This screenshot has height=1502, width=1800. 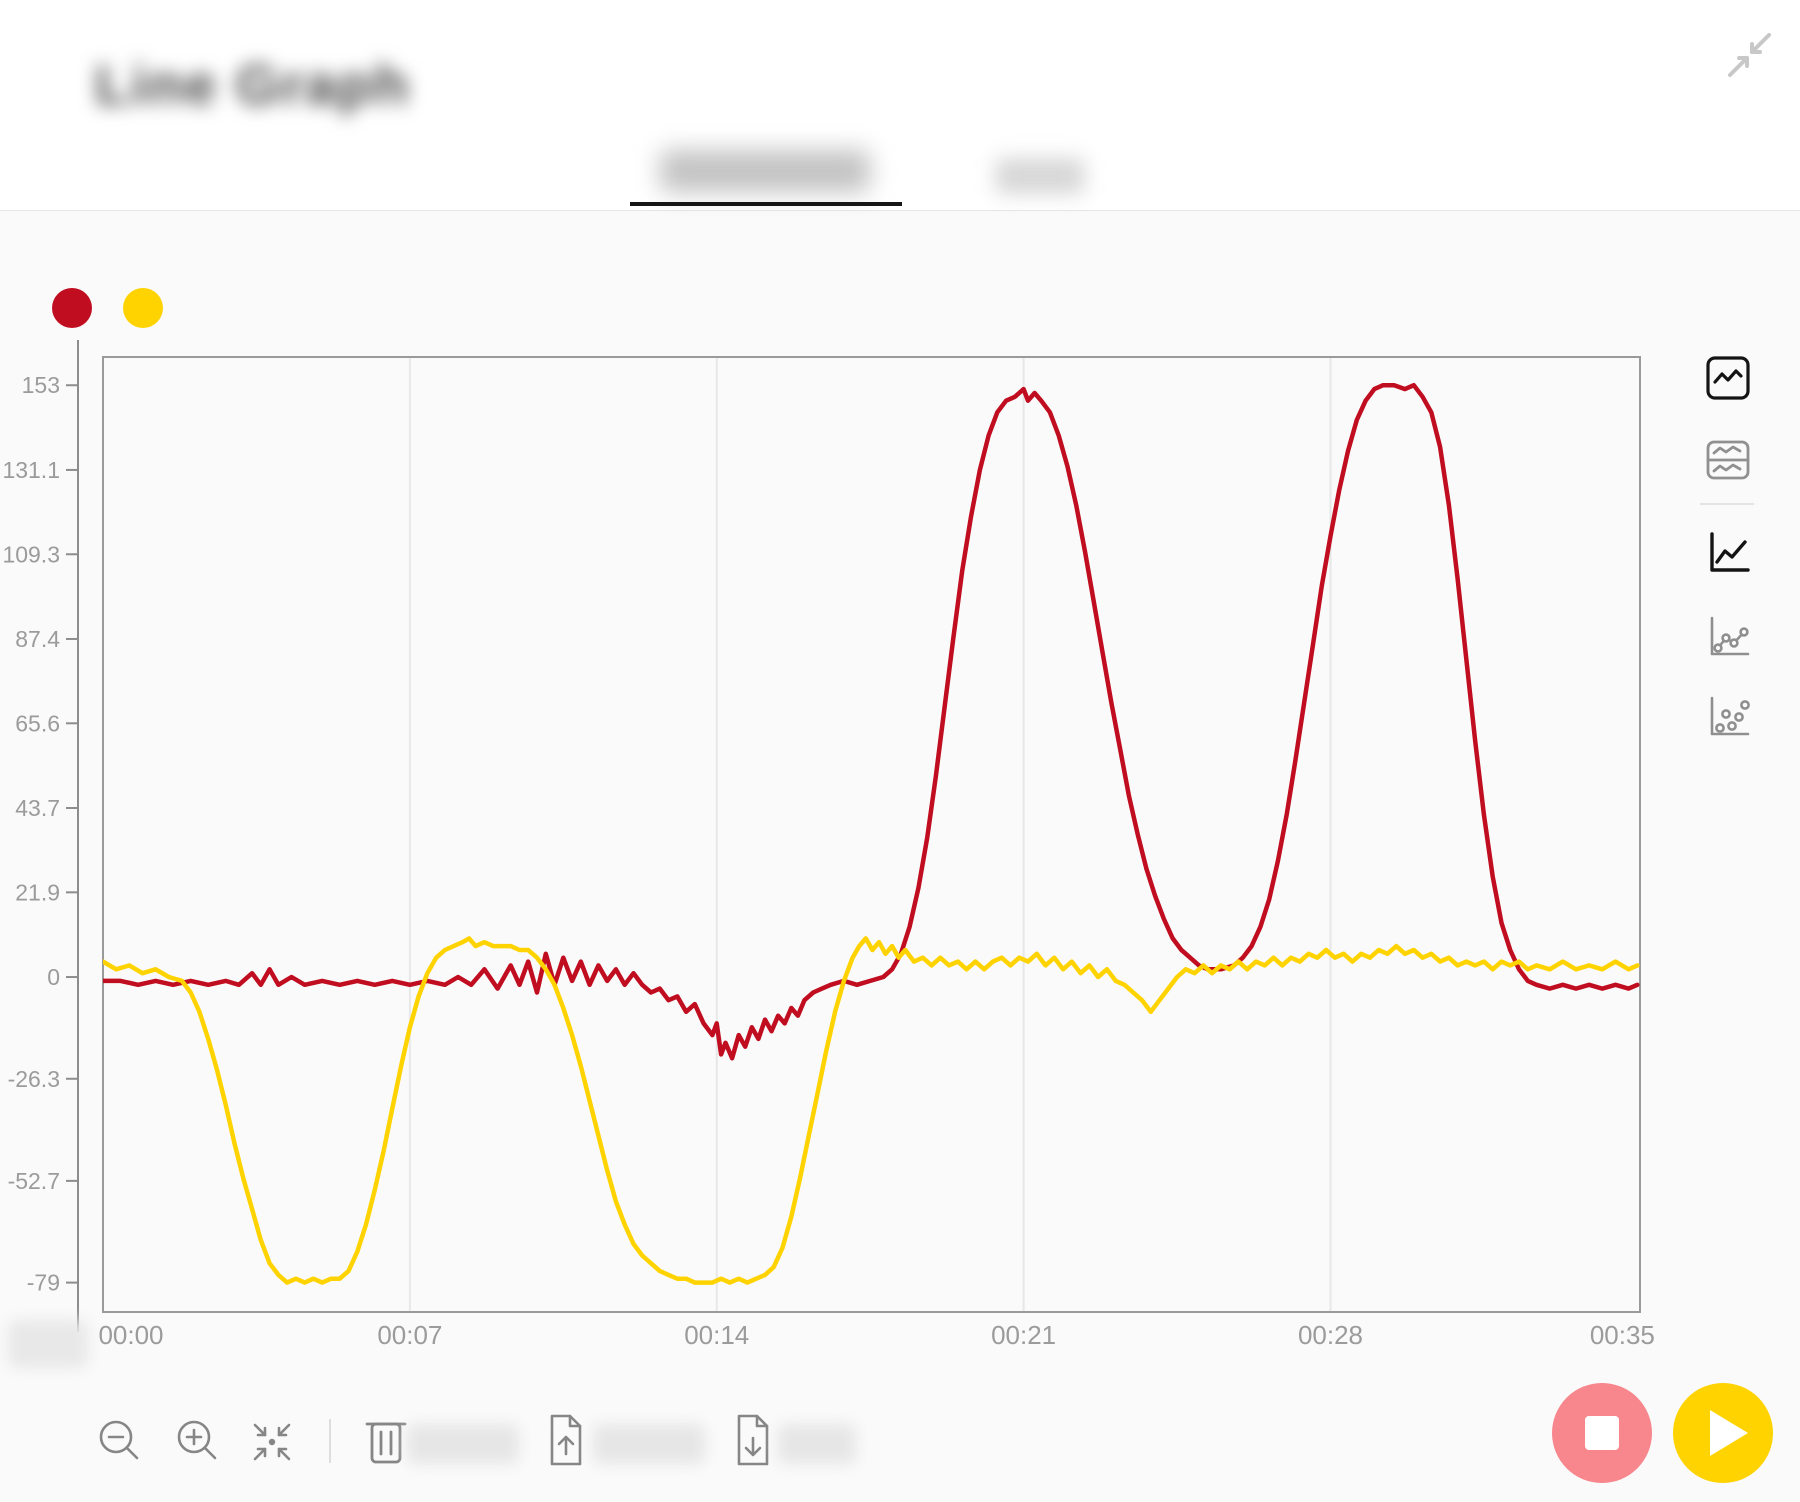 What do you see at coordinates (900, 105) in the screenshot?
I see `header-bar: Line Graph` at bounding box center [900, 105].